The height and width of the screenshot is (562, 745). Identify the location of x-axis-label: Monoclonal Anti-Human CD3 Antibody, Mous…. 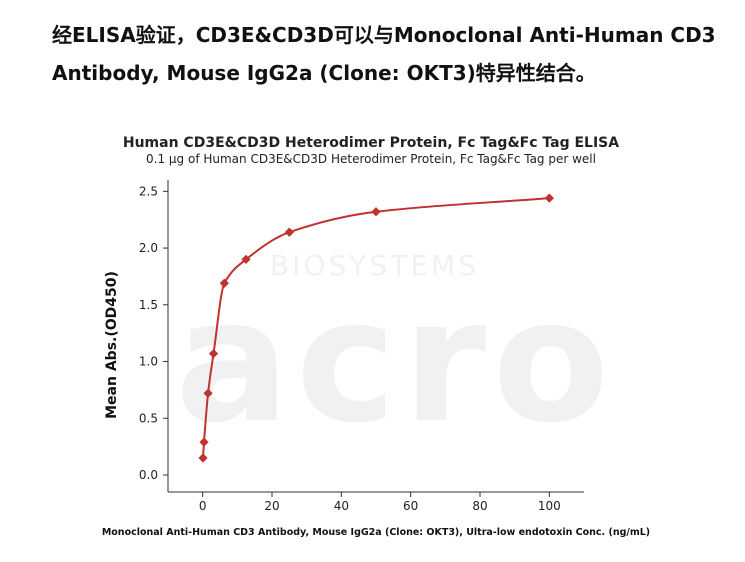
(376, 532).